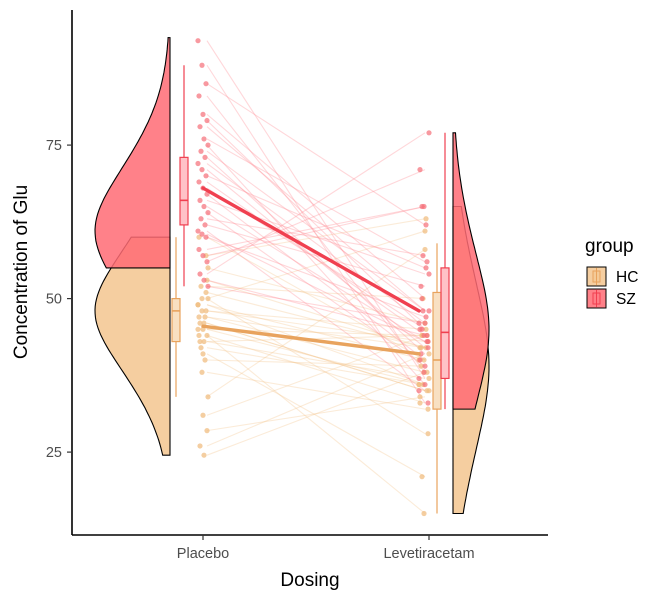 The height and width of the screenshot is (604, 672). I want to click on mean-line-sz, so click(311, 249).